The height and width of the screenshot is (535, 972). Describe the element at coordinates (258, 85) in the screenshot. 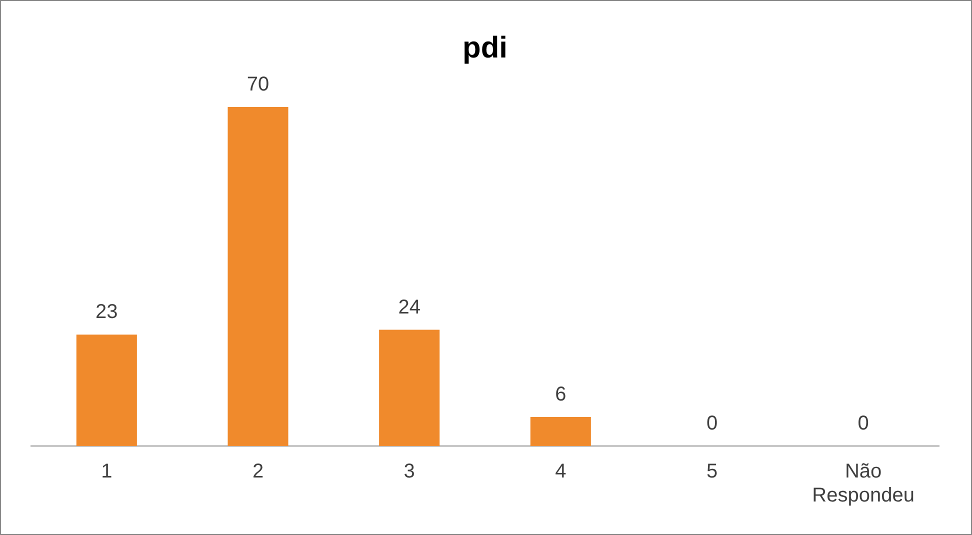

I see `data-label: 70` at that location.